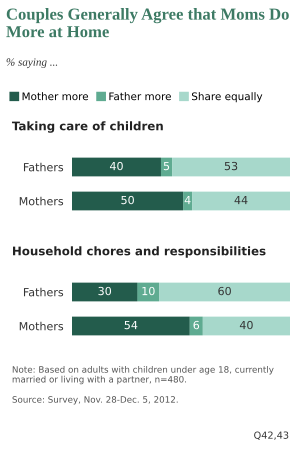 The image size is (298, 455). Describe the element at coordinates (87, 127) in the screenshot. I see `text: Taking care of children` at that location.